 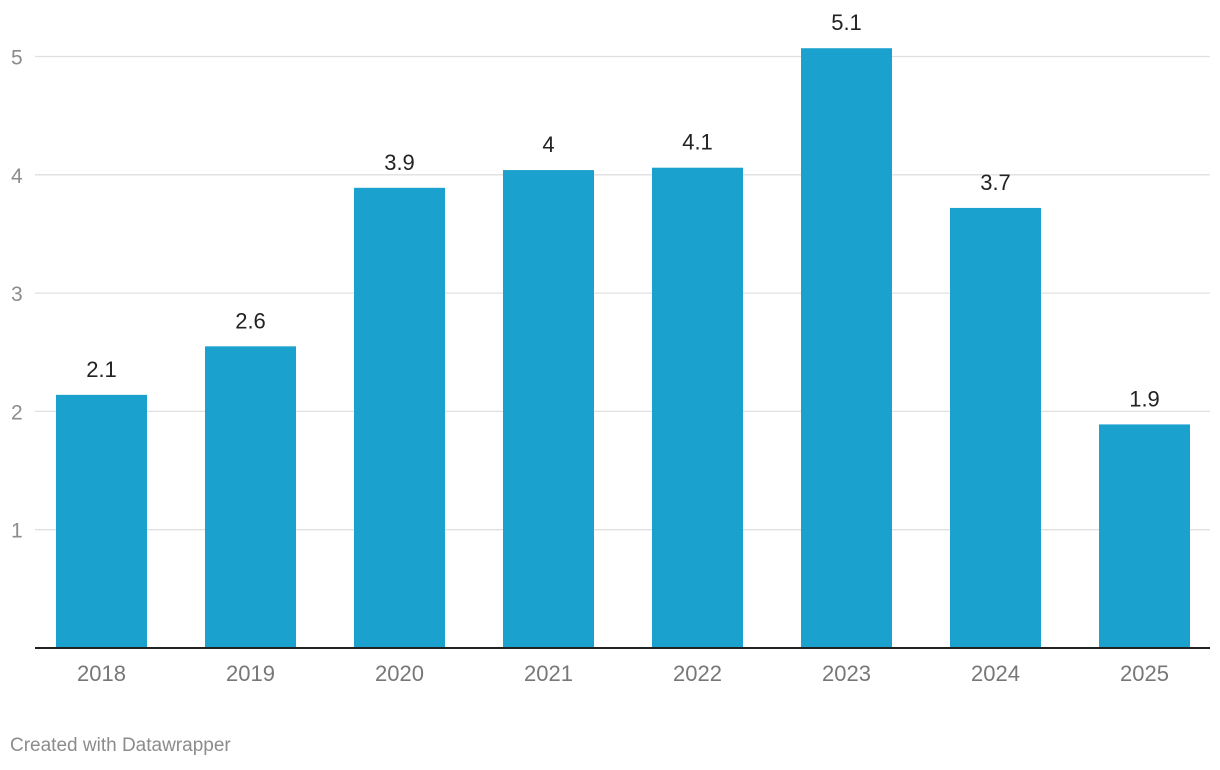 I want to click on y-tick-label: 1, so click(x=17, y=531).